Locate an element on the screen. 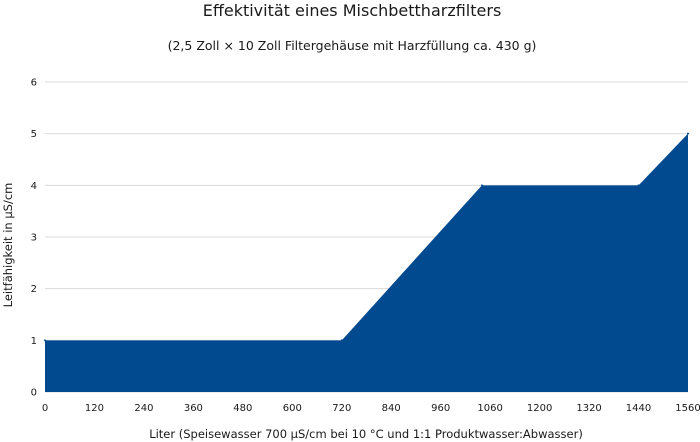 Image resolution: width=700 pixels, height=442 pixels. x-tick-label: 360 is located at coordinates (193, 408).